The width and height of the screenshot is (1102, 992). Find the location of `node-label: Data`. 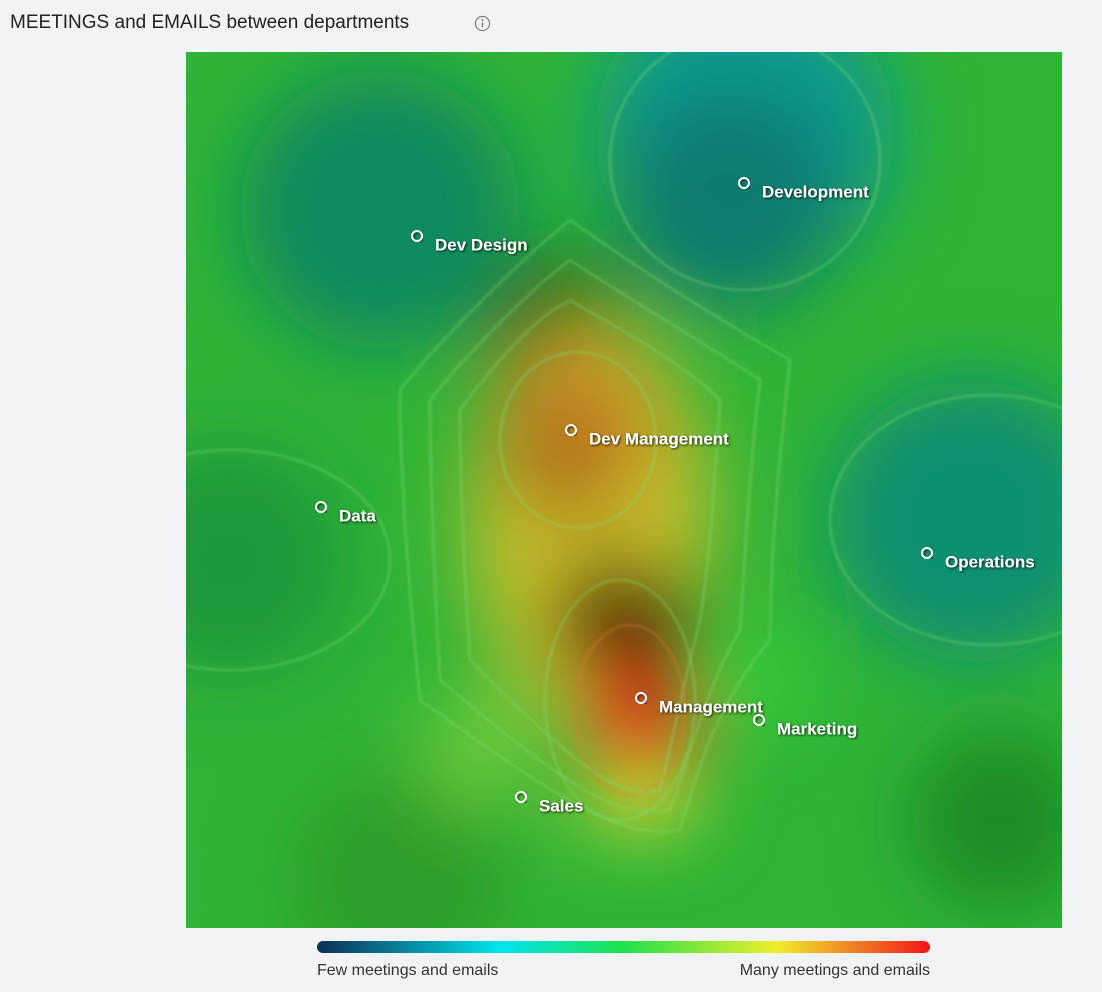

node-label: Data is located at coordinates (357, 515).